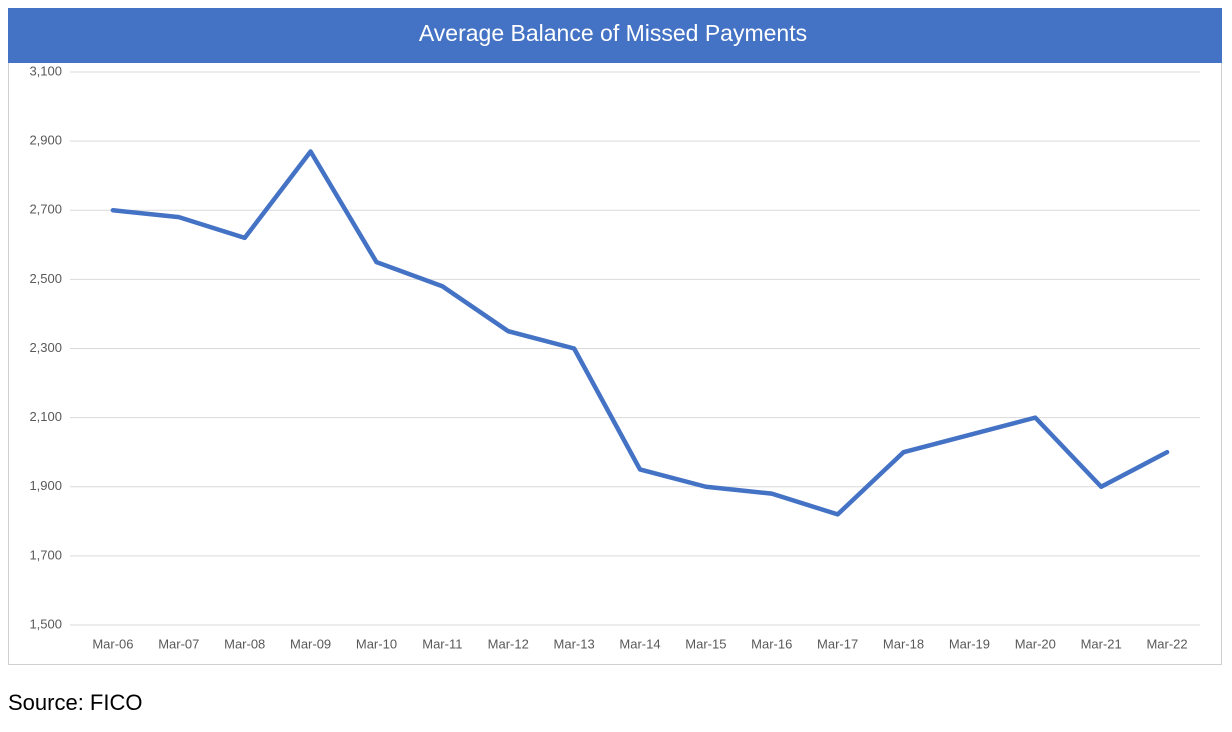 This screenshot has width=1232, height=732. What do you see at coordinates (771, 643) in the screenshot?
I see `x-tick-label: Mar-16` at bounding box center [771, 643].